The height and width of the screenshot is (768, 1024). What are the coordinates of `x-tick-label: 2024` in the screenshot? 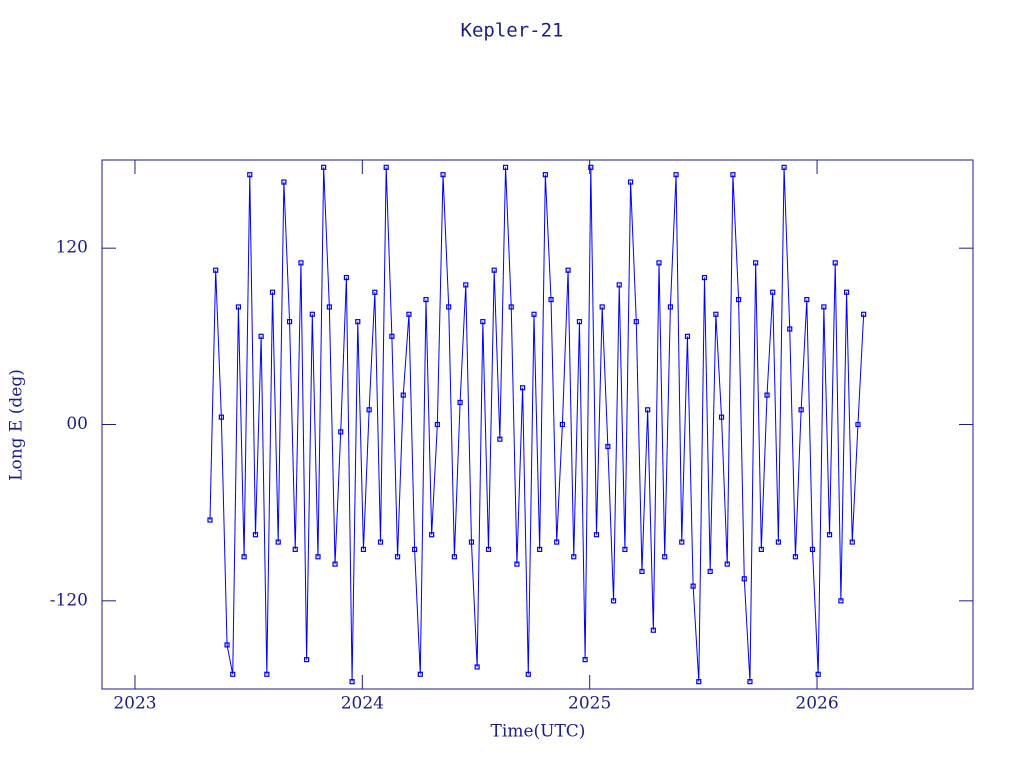 It's located at (362, 704).